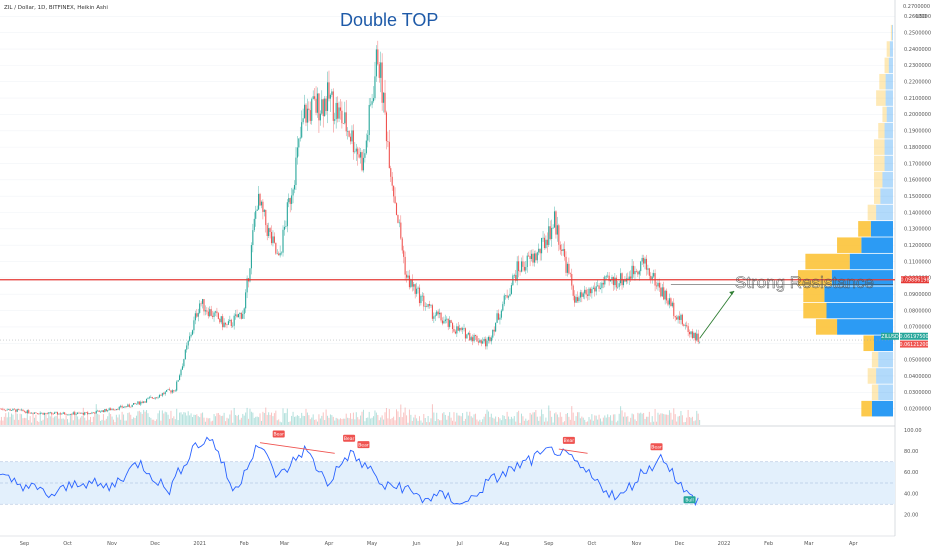 Image resolution: width=932 pixels, height=550 pixels. What do you see at coordinates (278, 434) in the screenshot?
I see `bear-signal-box` at bounding box center [278, 434].